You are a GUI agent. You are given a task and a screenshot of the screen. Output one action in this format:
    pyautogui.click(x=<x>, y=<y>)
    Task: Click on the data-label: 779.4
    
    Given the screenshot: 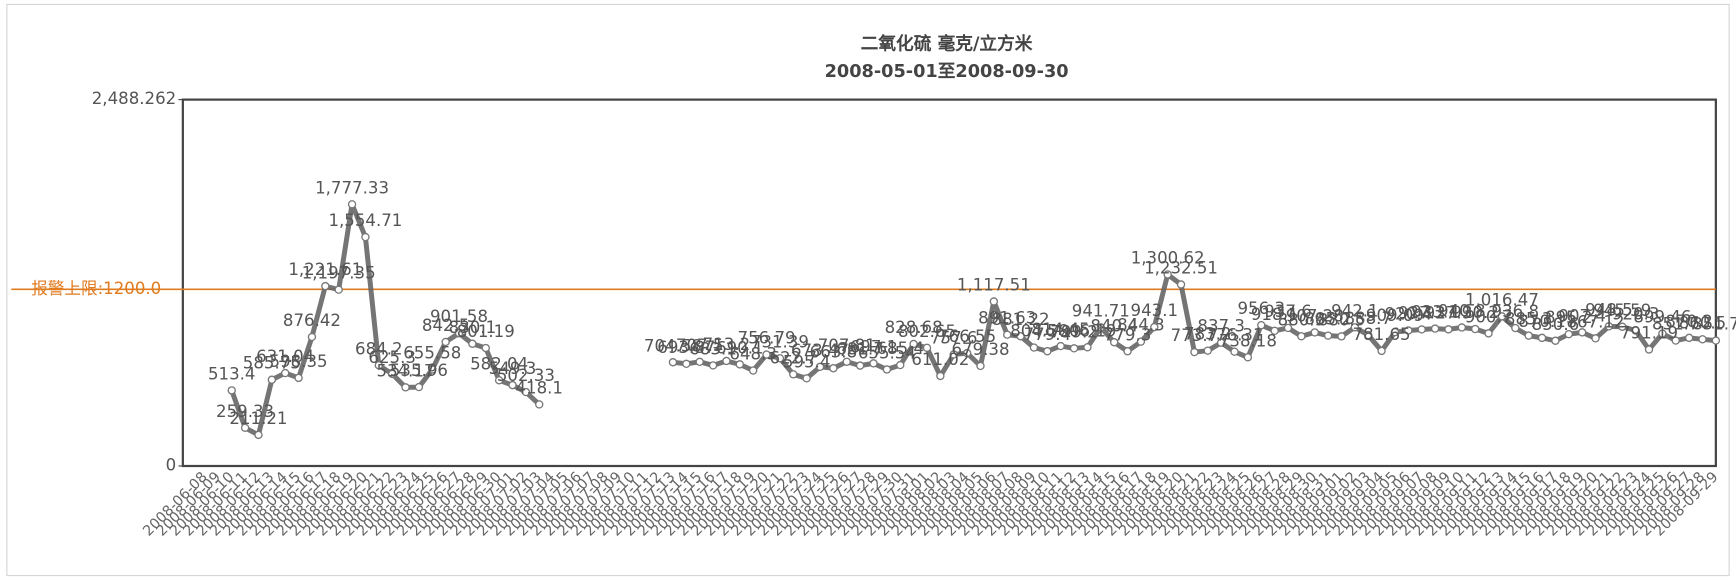 What is the action you would take?
    pyautogui.click(x=1048, y=334)
    